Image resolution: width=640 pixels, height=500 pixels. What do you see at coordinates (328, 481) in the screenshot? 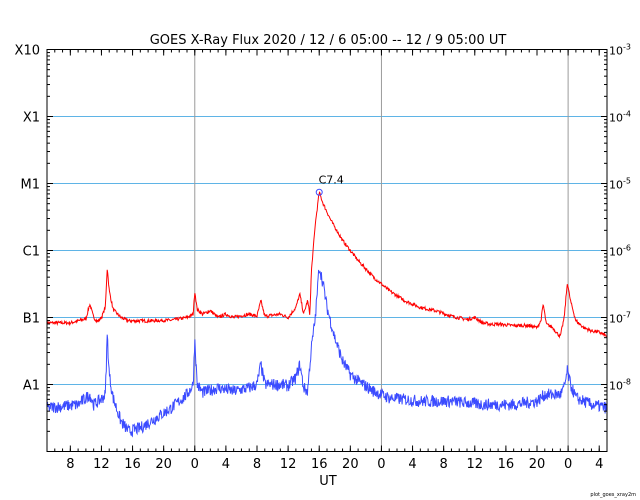
I see `x-axis-label: UT` at bounding box center [328, 481].